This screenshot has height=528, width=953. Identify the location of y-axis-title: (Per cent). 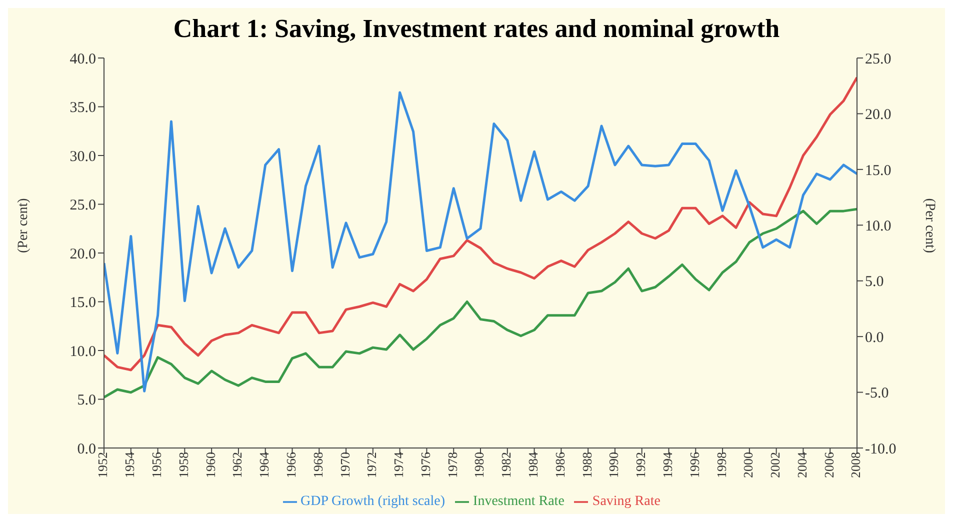
(23, 225).